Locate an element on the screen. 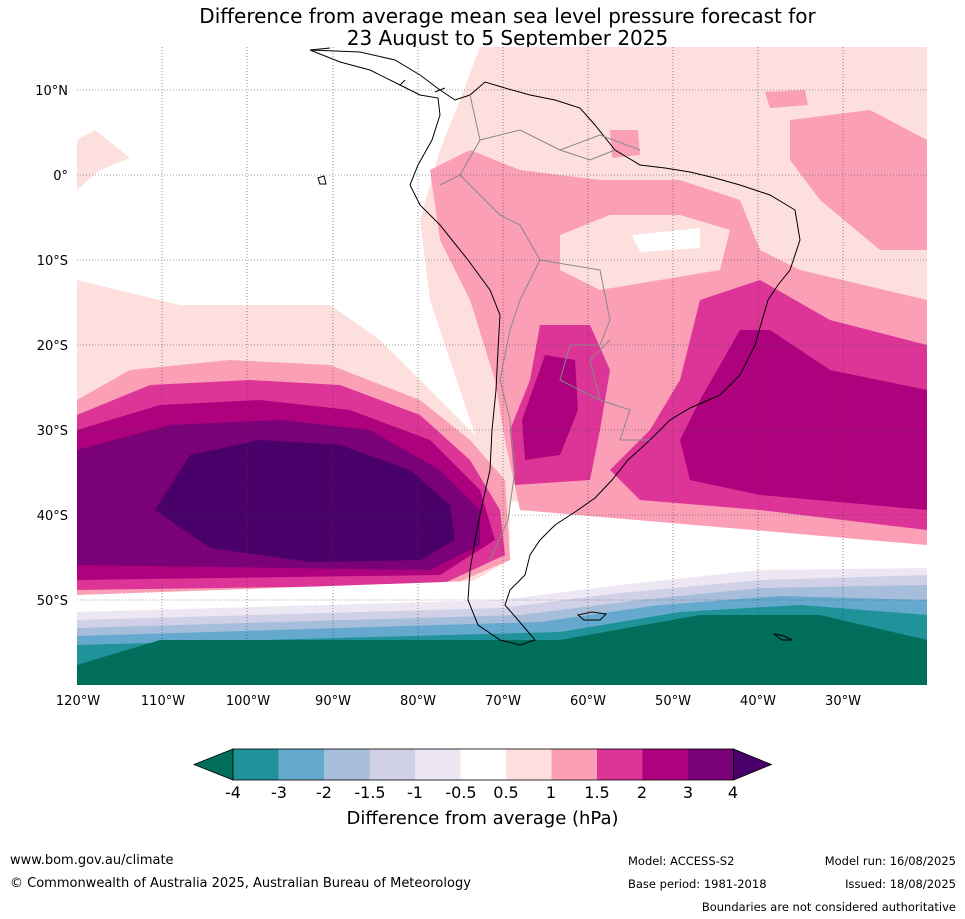  lat-label: 20°S is located at coordinates (52, 346).